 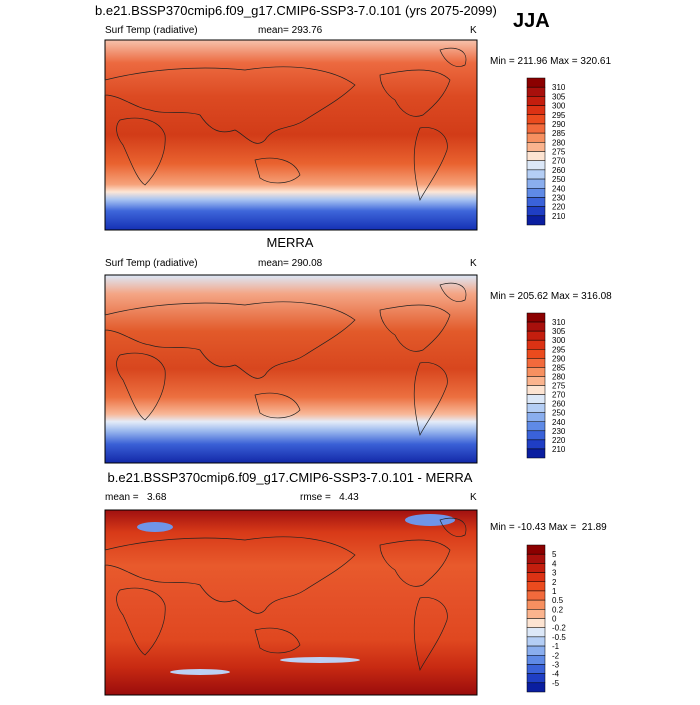 What do you see at coordinates (556, 674) in the screenshot?
I see `colorbar-label: -4` at bounding box center [556, 674].